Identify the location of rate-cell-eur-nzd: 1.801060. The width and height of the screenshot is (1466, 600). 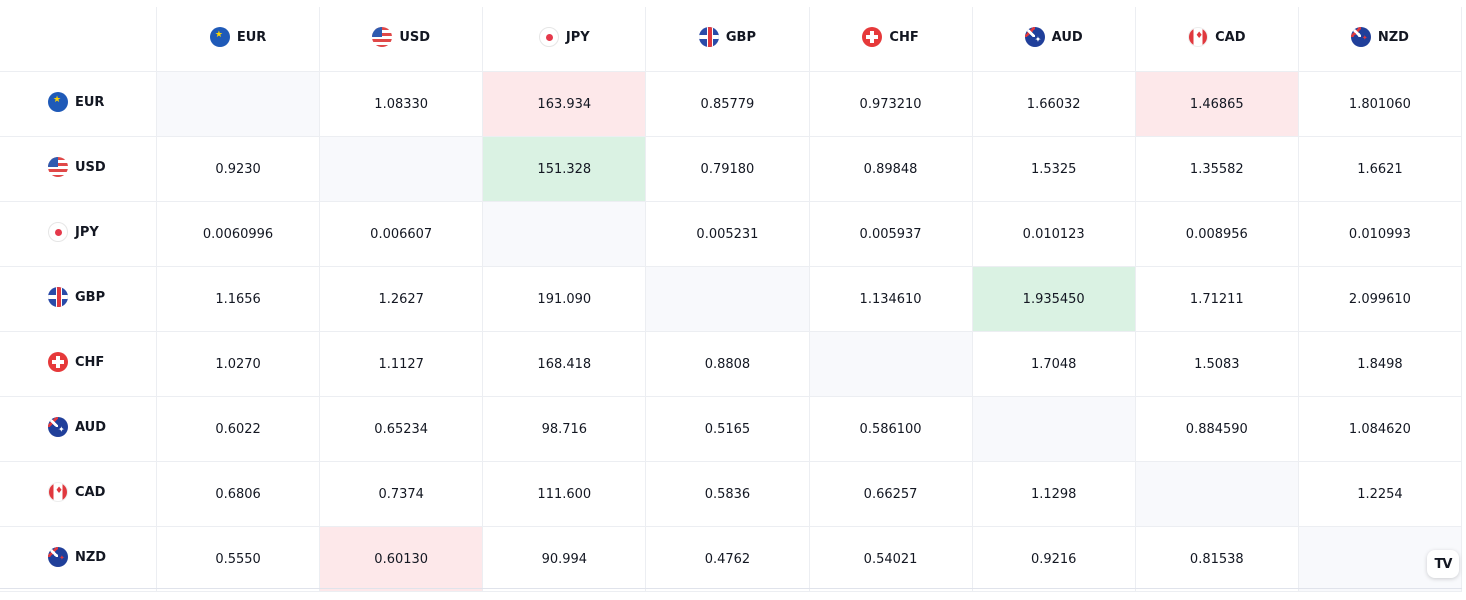
(1380, 104).